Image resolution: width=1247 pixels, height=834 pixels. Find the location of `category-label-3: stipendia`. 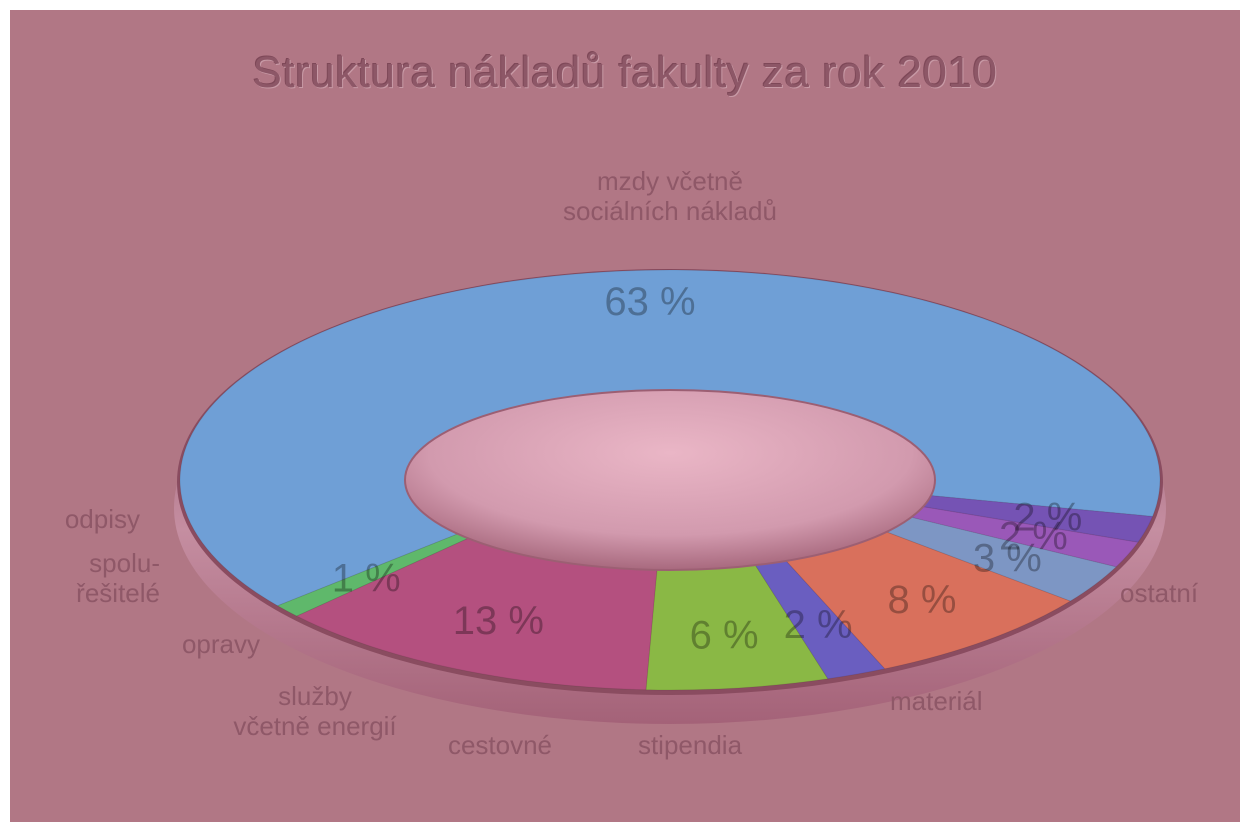

category-label-3: stipendia is located at coordinates (690, 745).